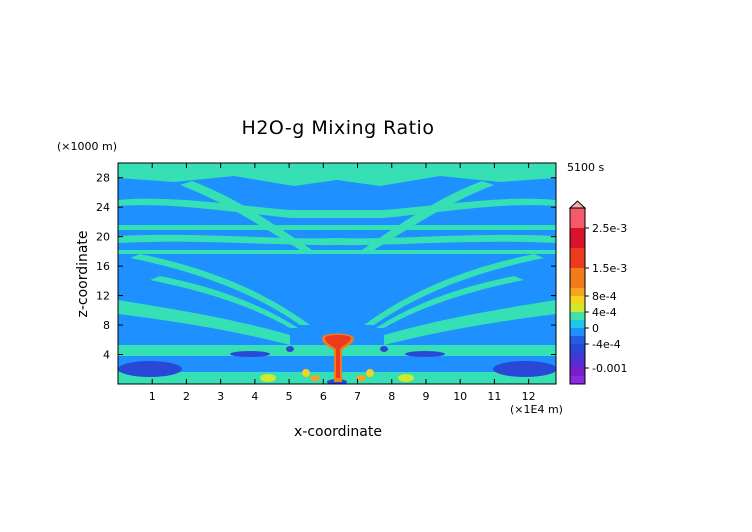 This screenshot has width=752, height=532. I want to click on x-tick-label: 6, so click(323, 396).